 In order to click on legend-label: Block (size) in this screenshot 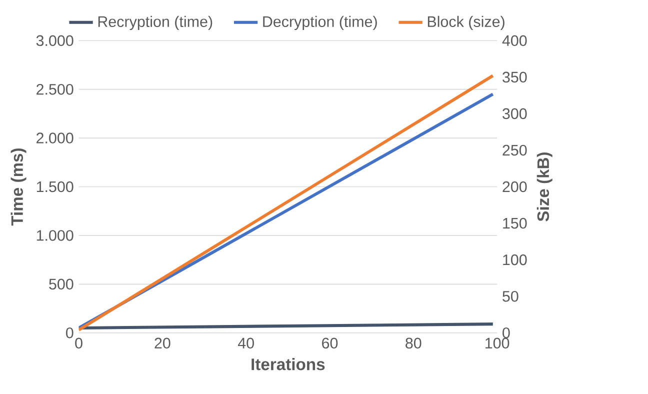, I will do `click(466, 23)`.